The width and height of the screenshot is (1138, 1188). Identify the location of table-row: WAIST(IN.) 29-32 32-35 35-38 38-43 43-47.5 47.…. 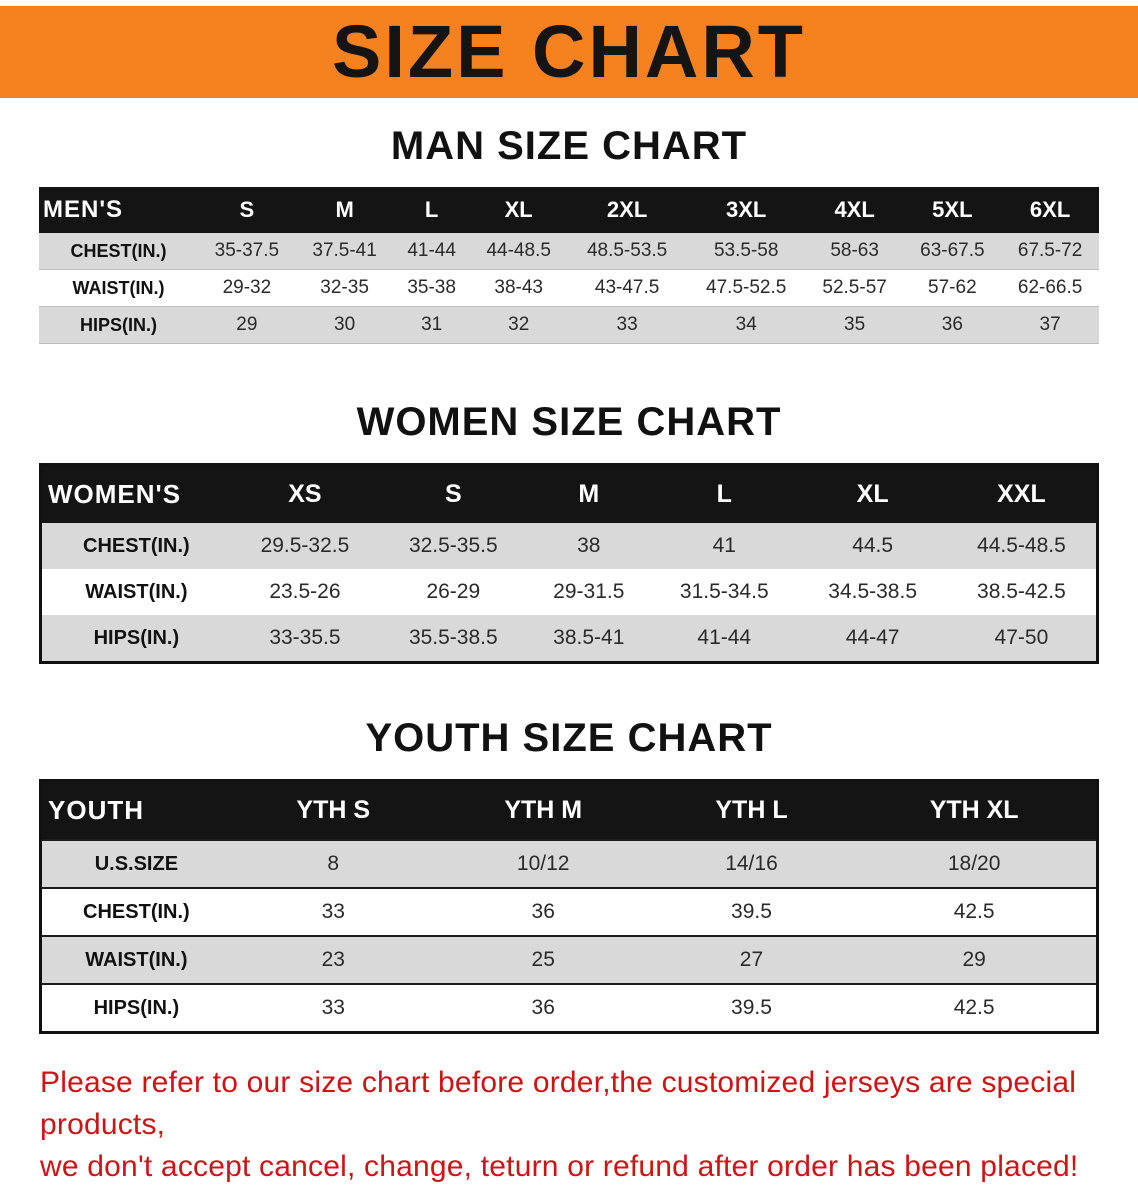
(569, 288).